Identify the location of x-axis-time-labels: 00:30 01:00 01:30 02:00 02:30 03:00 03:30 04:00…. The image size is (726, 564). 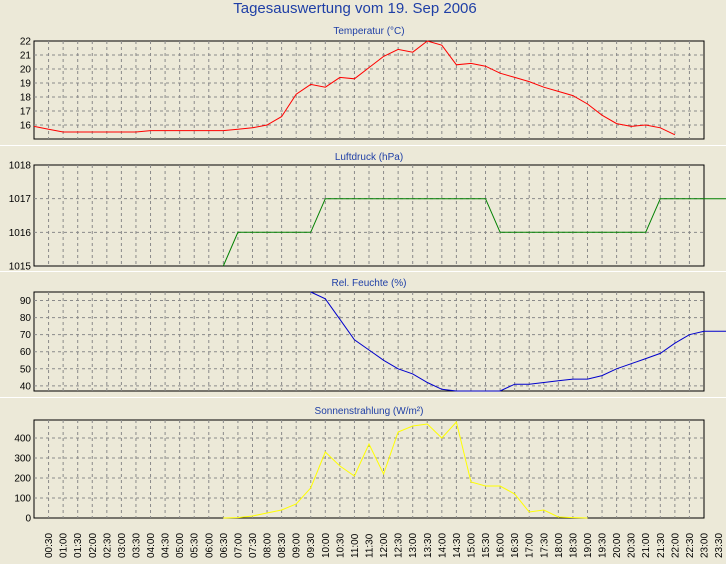
(384, 545).